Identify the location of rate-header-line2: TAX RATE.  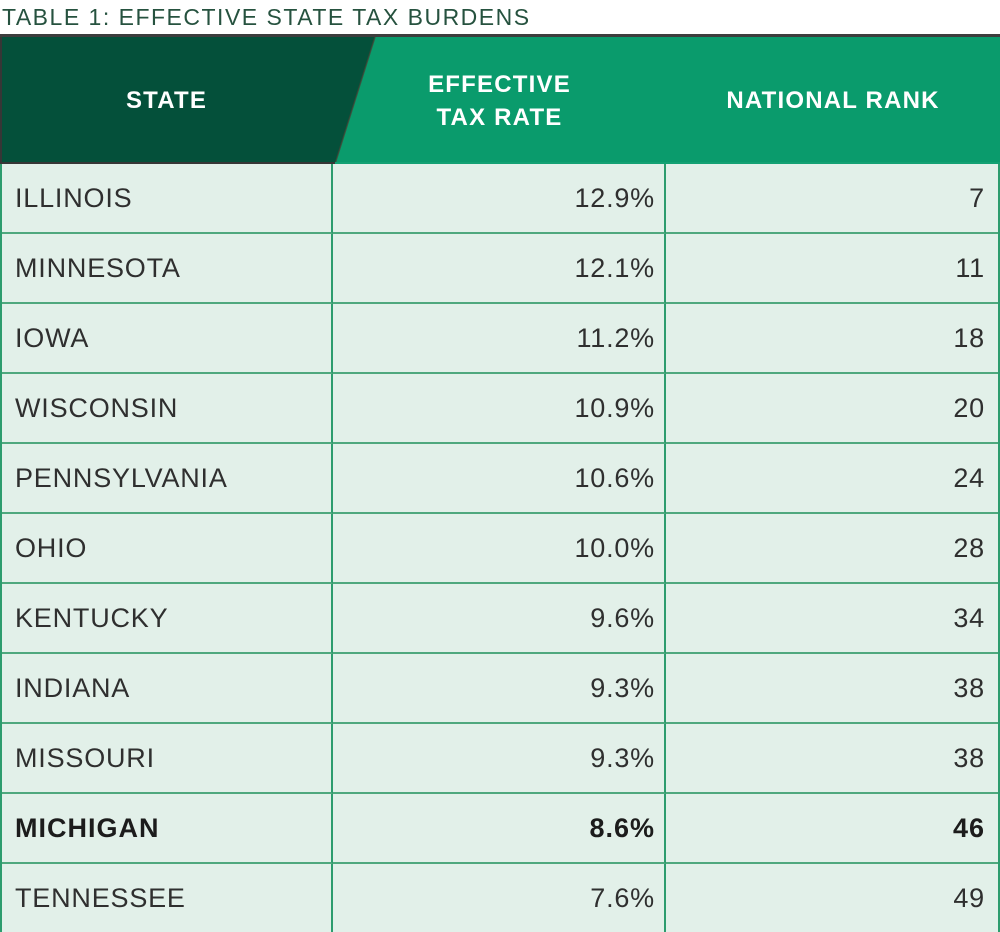
(499, 117).